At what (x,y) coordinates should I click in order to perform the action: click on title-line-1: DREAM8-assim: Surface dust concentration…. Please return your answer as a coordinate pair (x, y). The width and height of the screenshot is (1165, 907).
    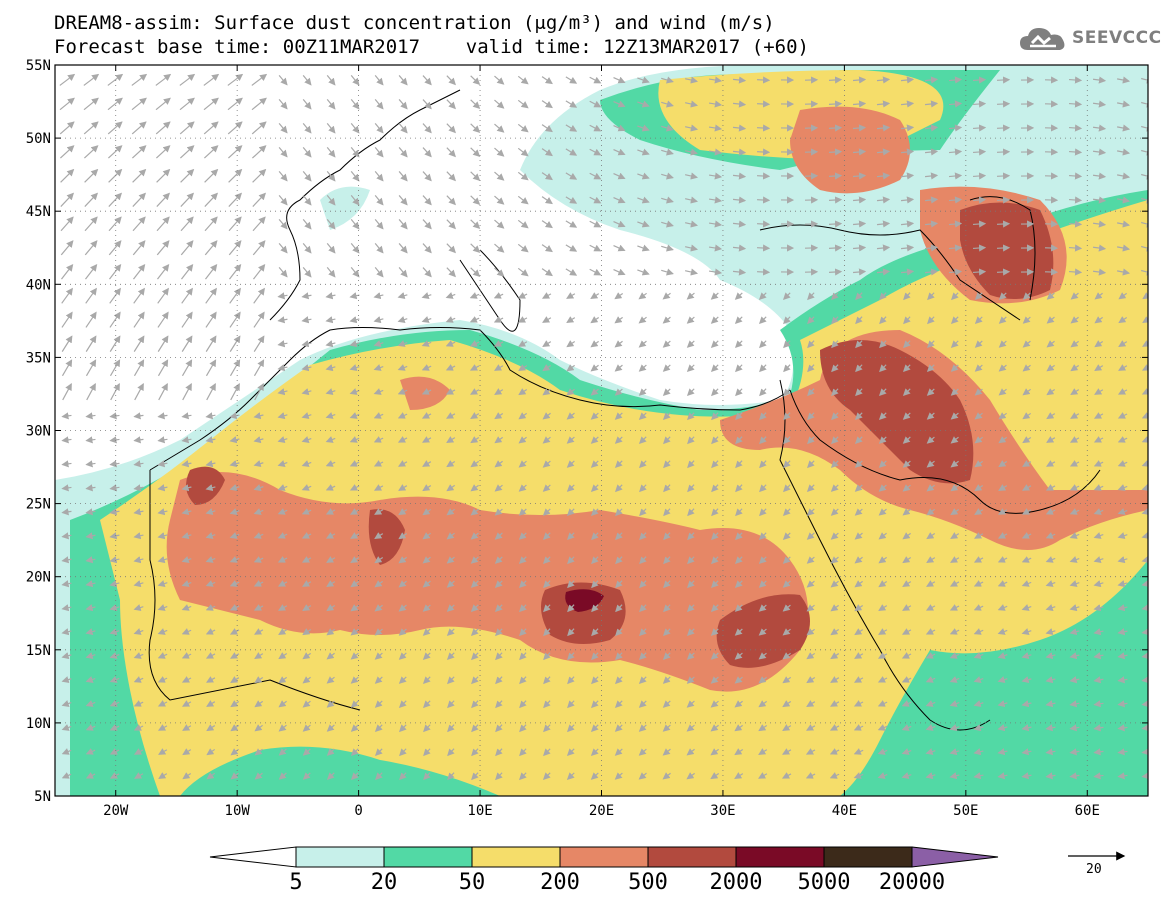
    Looking at the image, I should click on (414, 23).